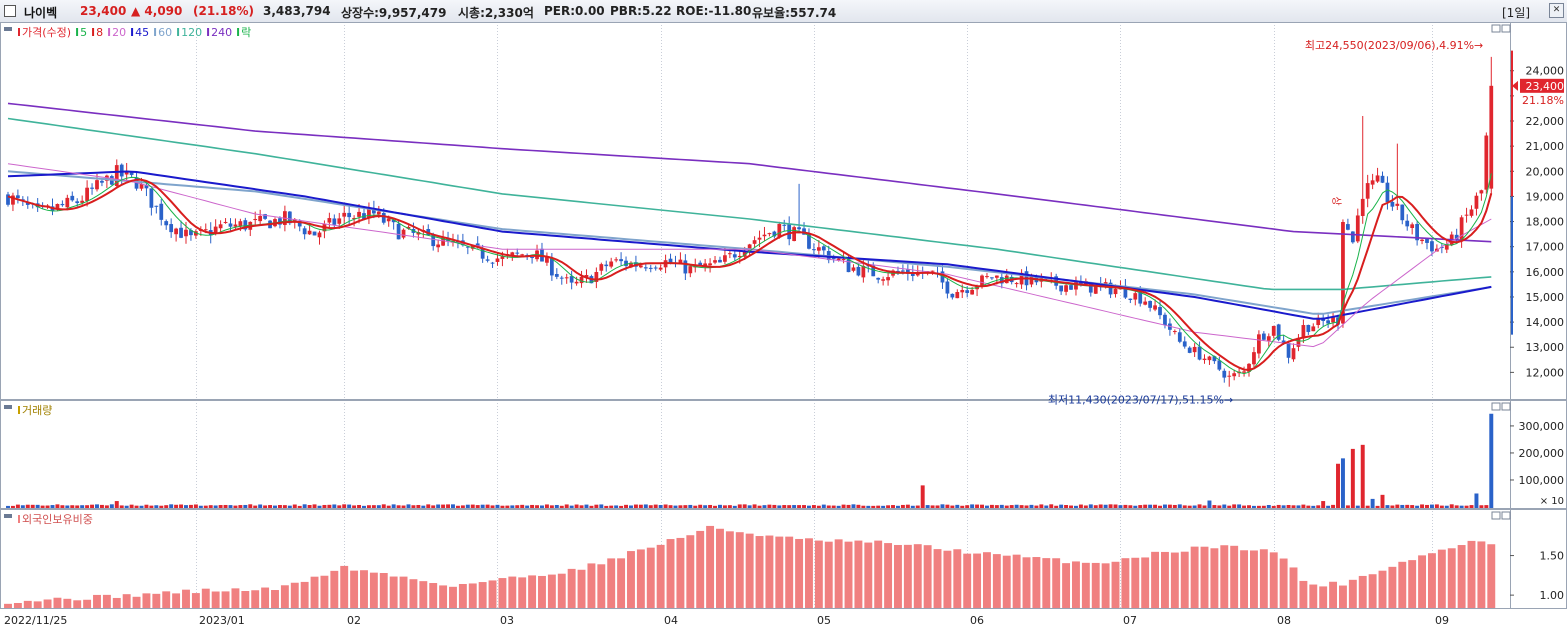  Describe the element at coordinates (1556, 10) in the screenshot. I see `close-icon: ✕` at that location.